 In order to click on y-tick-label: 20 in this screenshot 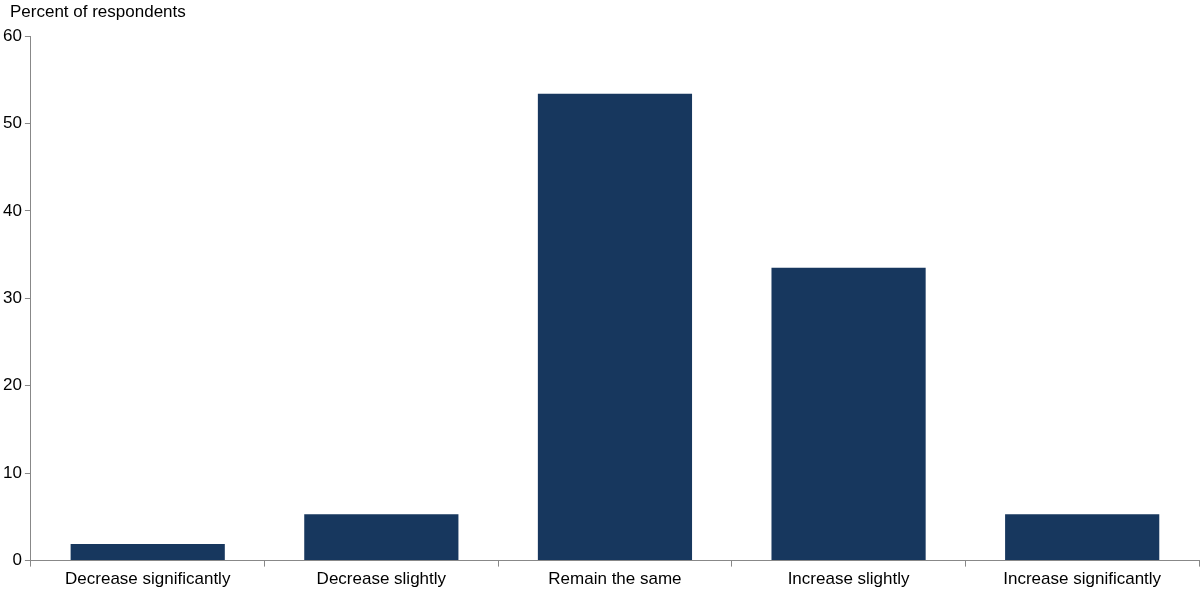, I will do `click(12, 385)`.